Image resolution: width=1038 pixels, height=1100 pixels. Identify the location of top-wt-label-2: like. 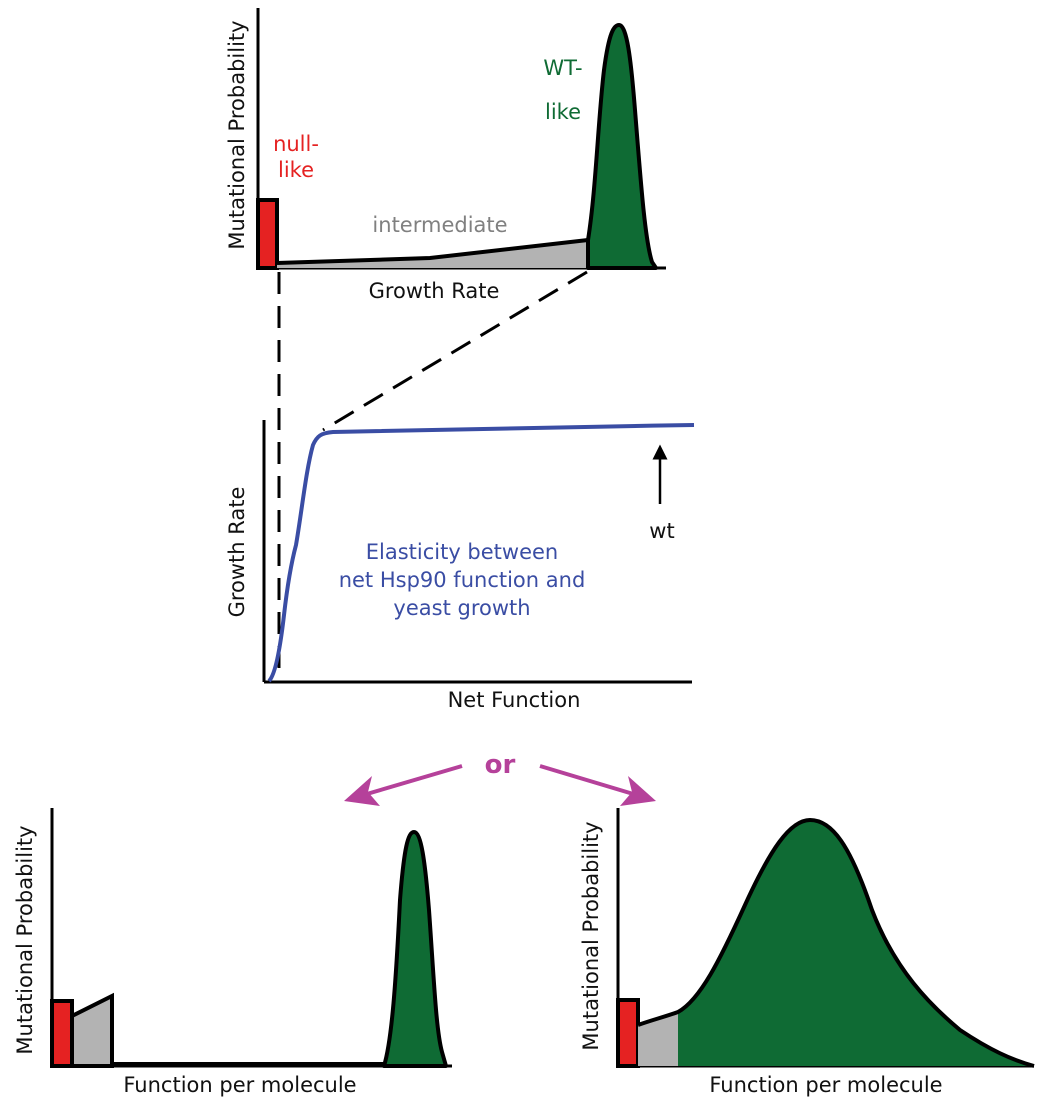
(563, 112).